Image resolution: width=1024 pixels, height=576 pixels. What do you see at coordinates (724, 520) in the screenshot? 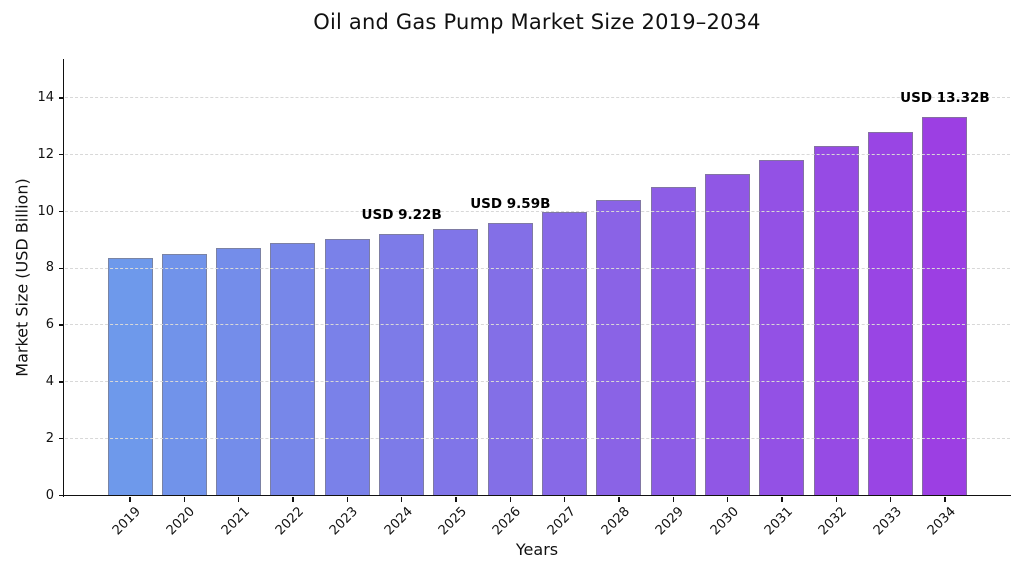
I see `x-tick-label: 2030` at bounding box center [724, 520].